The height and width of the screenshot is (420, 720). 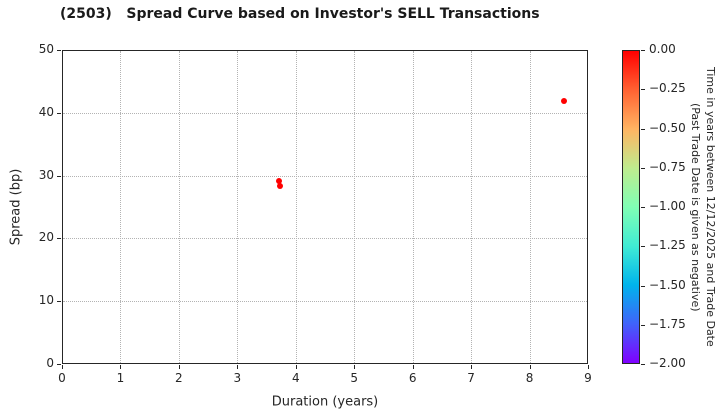 I want to click on colorbar-tick-label: −1.75, so click(x=667, y=323).